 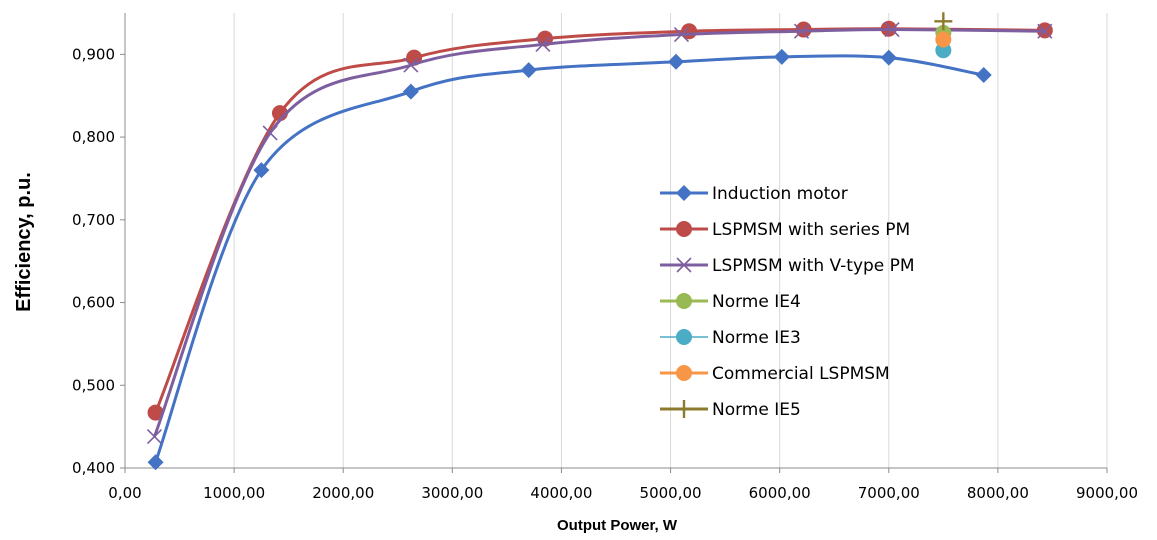 I want to click on legend-item: Induction motor, so click(x=754, y=194).